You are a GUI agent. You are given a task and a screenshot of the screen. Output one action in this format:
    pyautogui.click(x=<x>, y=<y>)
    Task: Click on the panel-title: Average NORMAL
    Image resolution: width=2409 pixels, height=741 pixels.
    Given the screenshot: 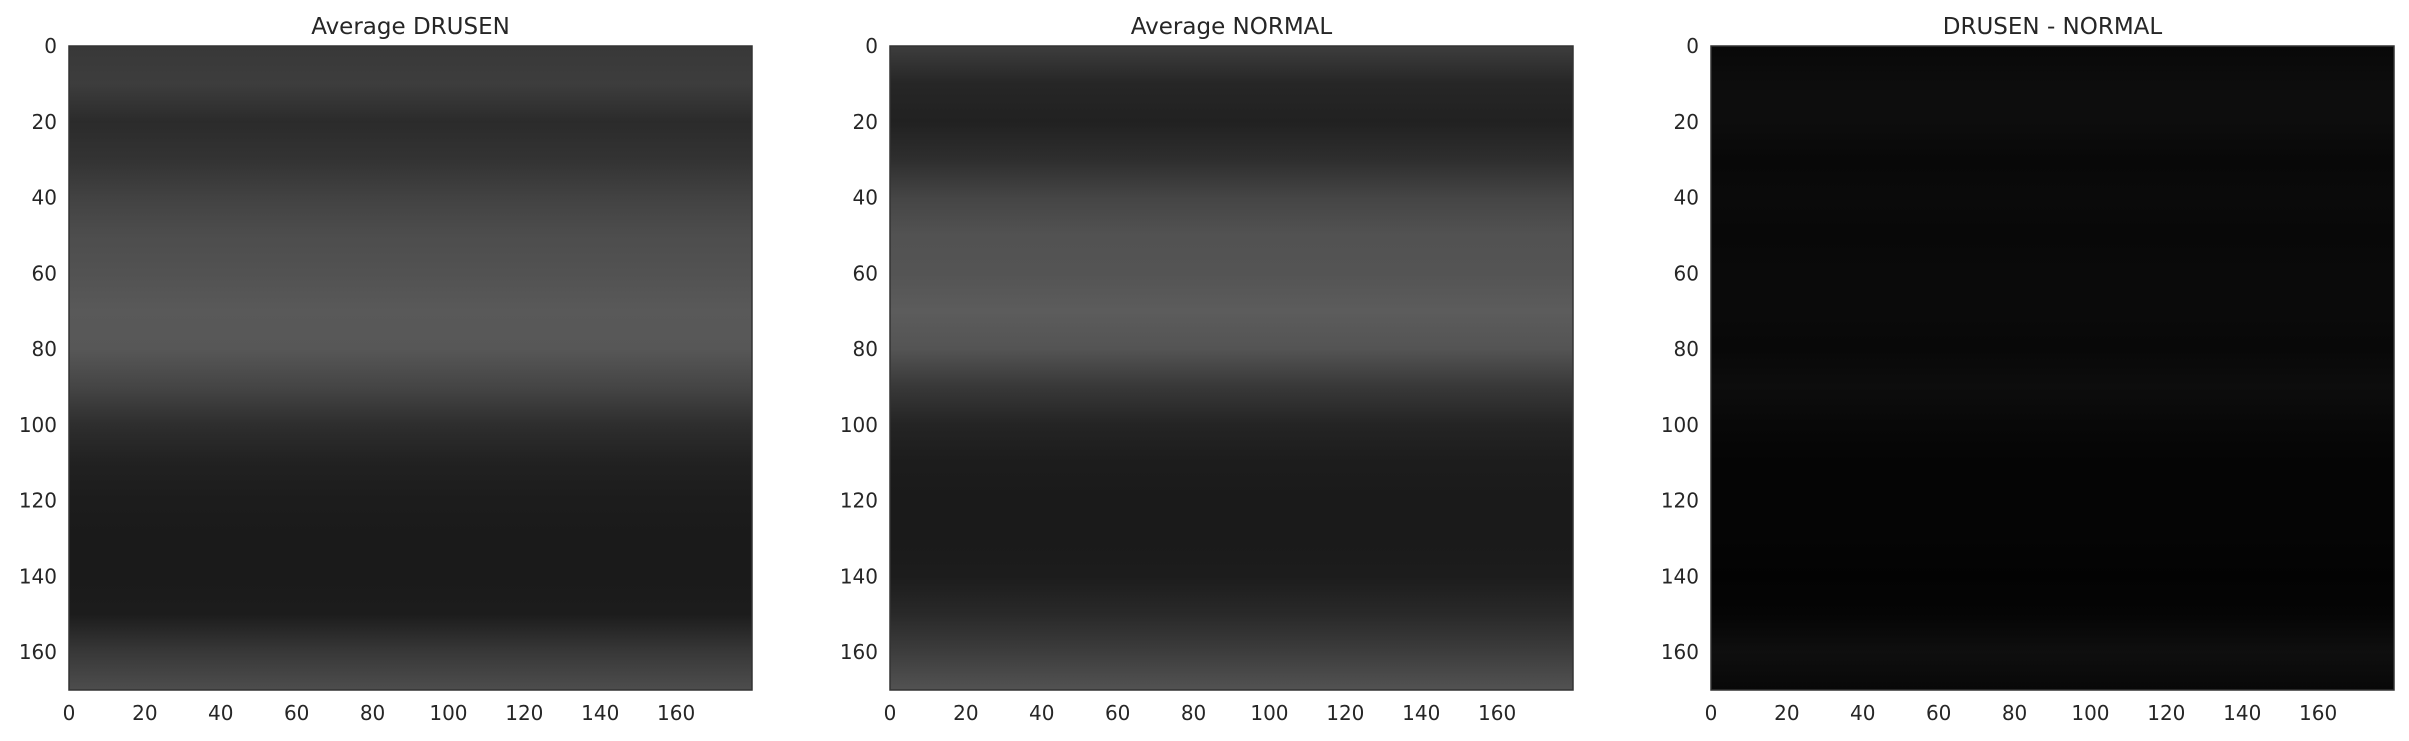 What is the action you would take?
    pyautogui.click(x=1232, y=27)
    